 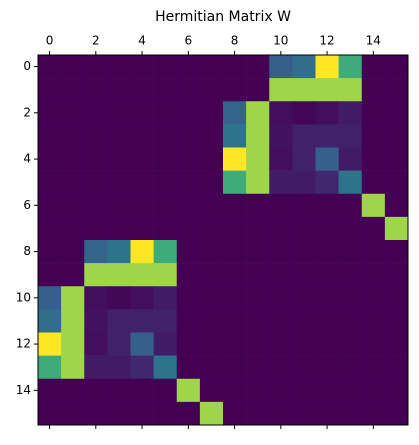 I want to click on x-tick-label: 8, so click(x=235, y=41).